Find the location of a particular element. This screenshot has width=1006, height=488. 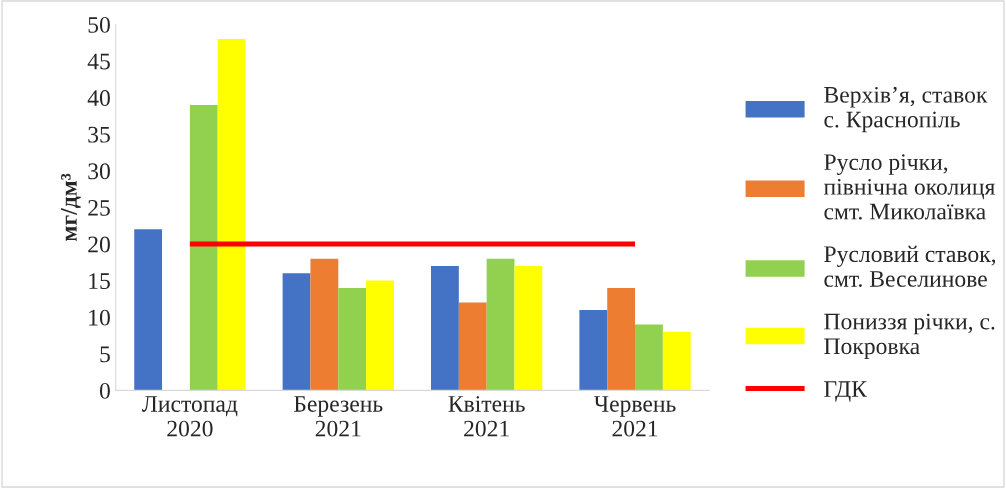

x-tick-label: Листопад 2020 is located at coordinates (190, 416).